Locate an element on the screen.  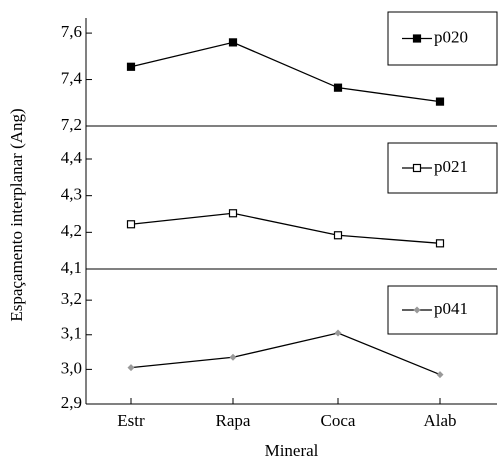
y-tick-label: 7,6 is located at coordinates (71, 31).